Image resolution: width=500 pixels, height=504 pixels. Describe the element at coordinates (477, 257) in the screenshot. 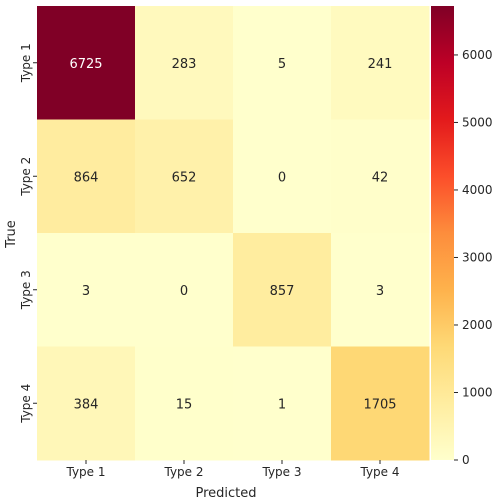

I see `colorbar-tick-label: 3000` at that location.